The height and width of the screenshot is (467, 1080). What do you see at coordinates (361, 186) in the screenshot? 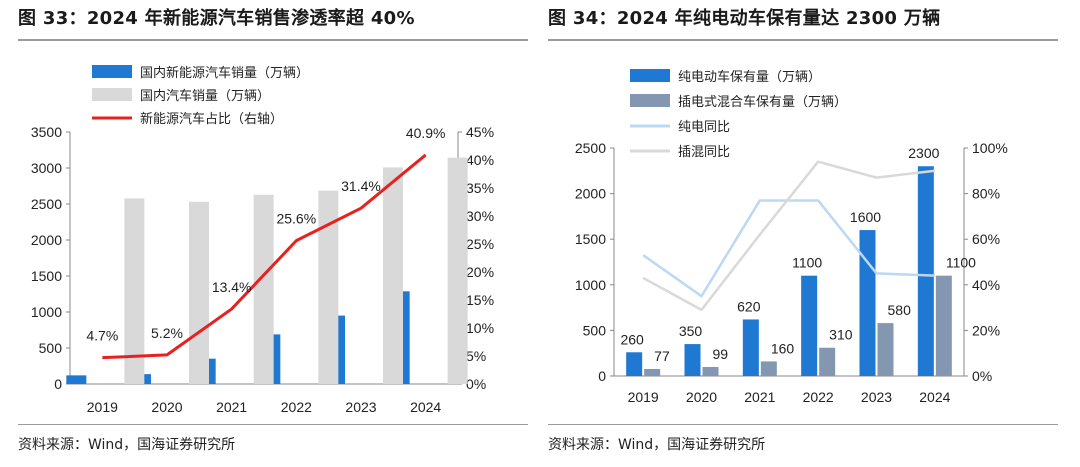
I see `line-data-label: 31.4%` at bounding box center [361, 186].